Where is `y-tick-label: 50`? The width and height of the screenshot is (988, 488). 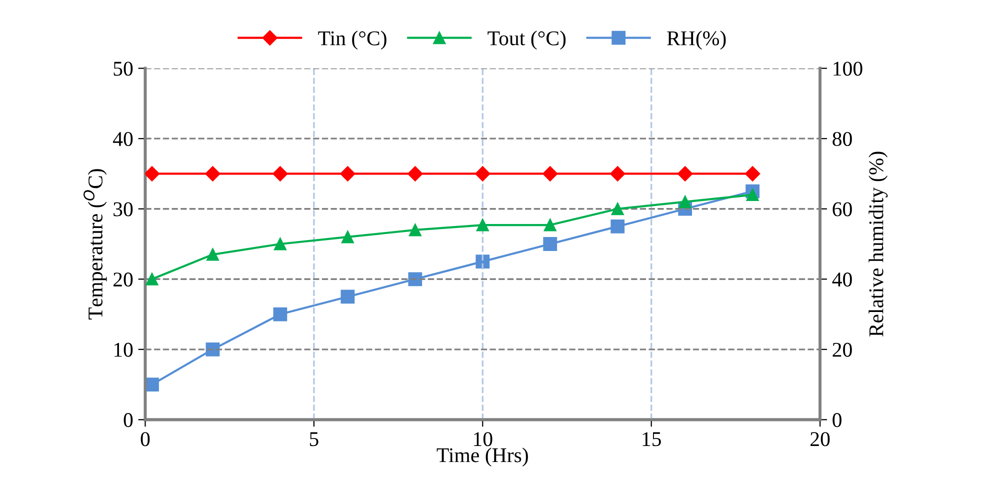
y-tick-label: 50 is located at coordinates (123, 69).